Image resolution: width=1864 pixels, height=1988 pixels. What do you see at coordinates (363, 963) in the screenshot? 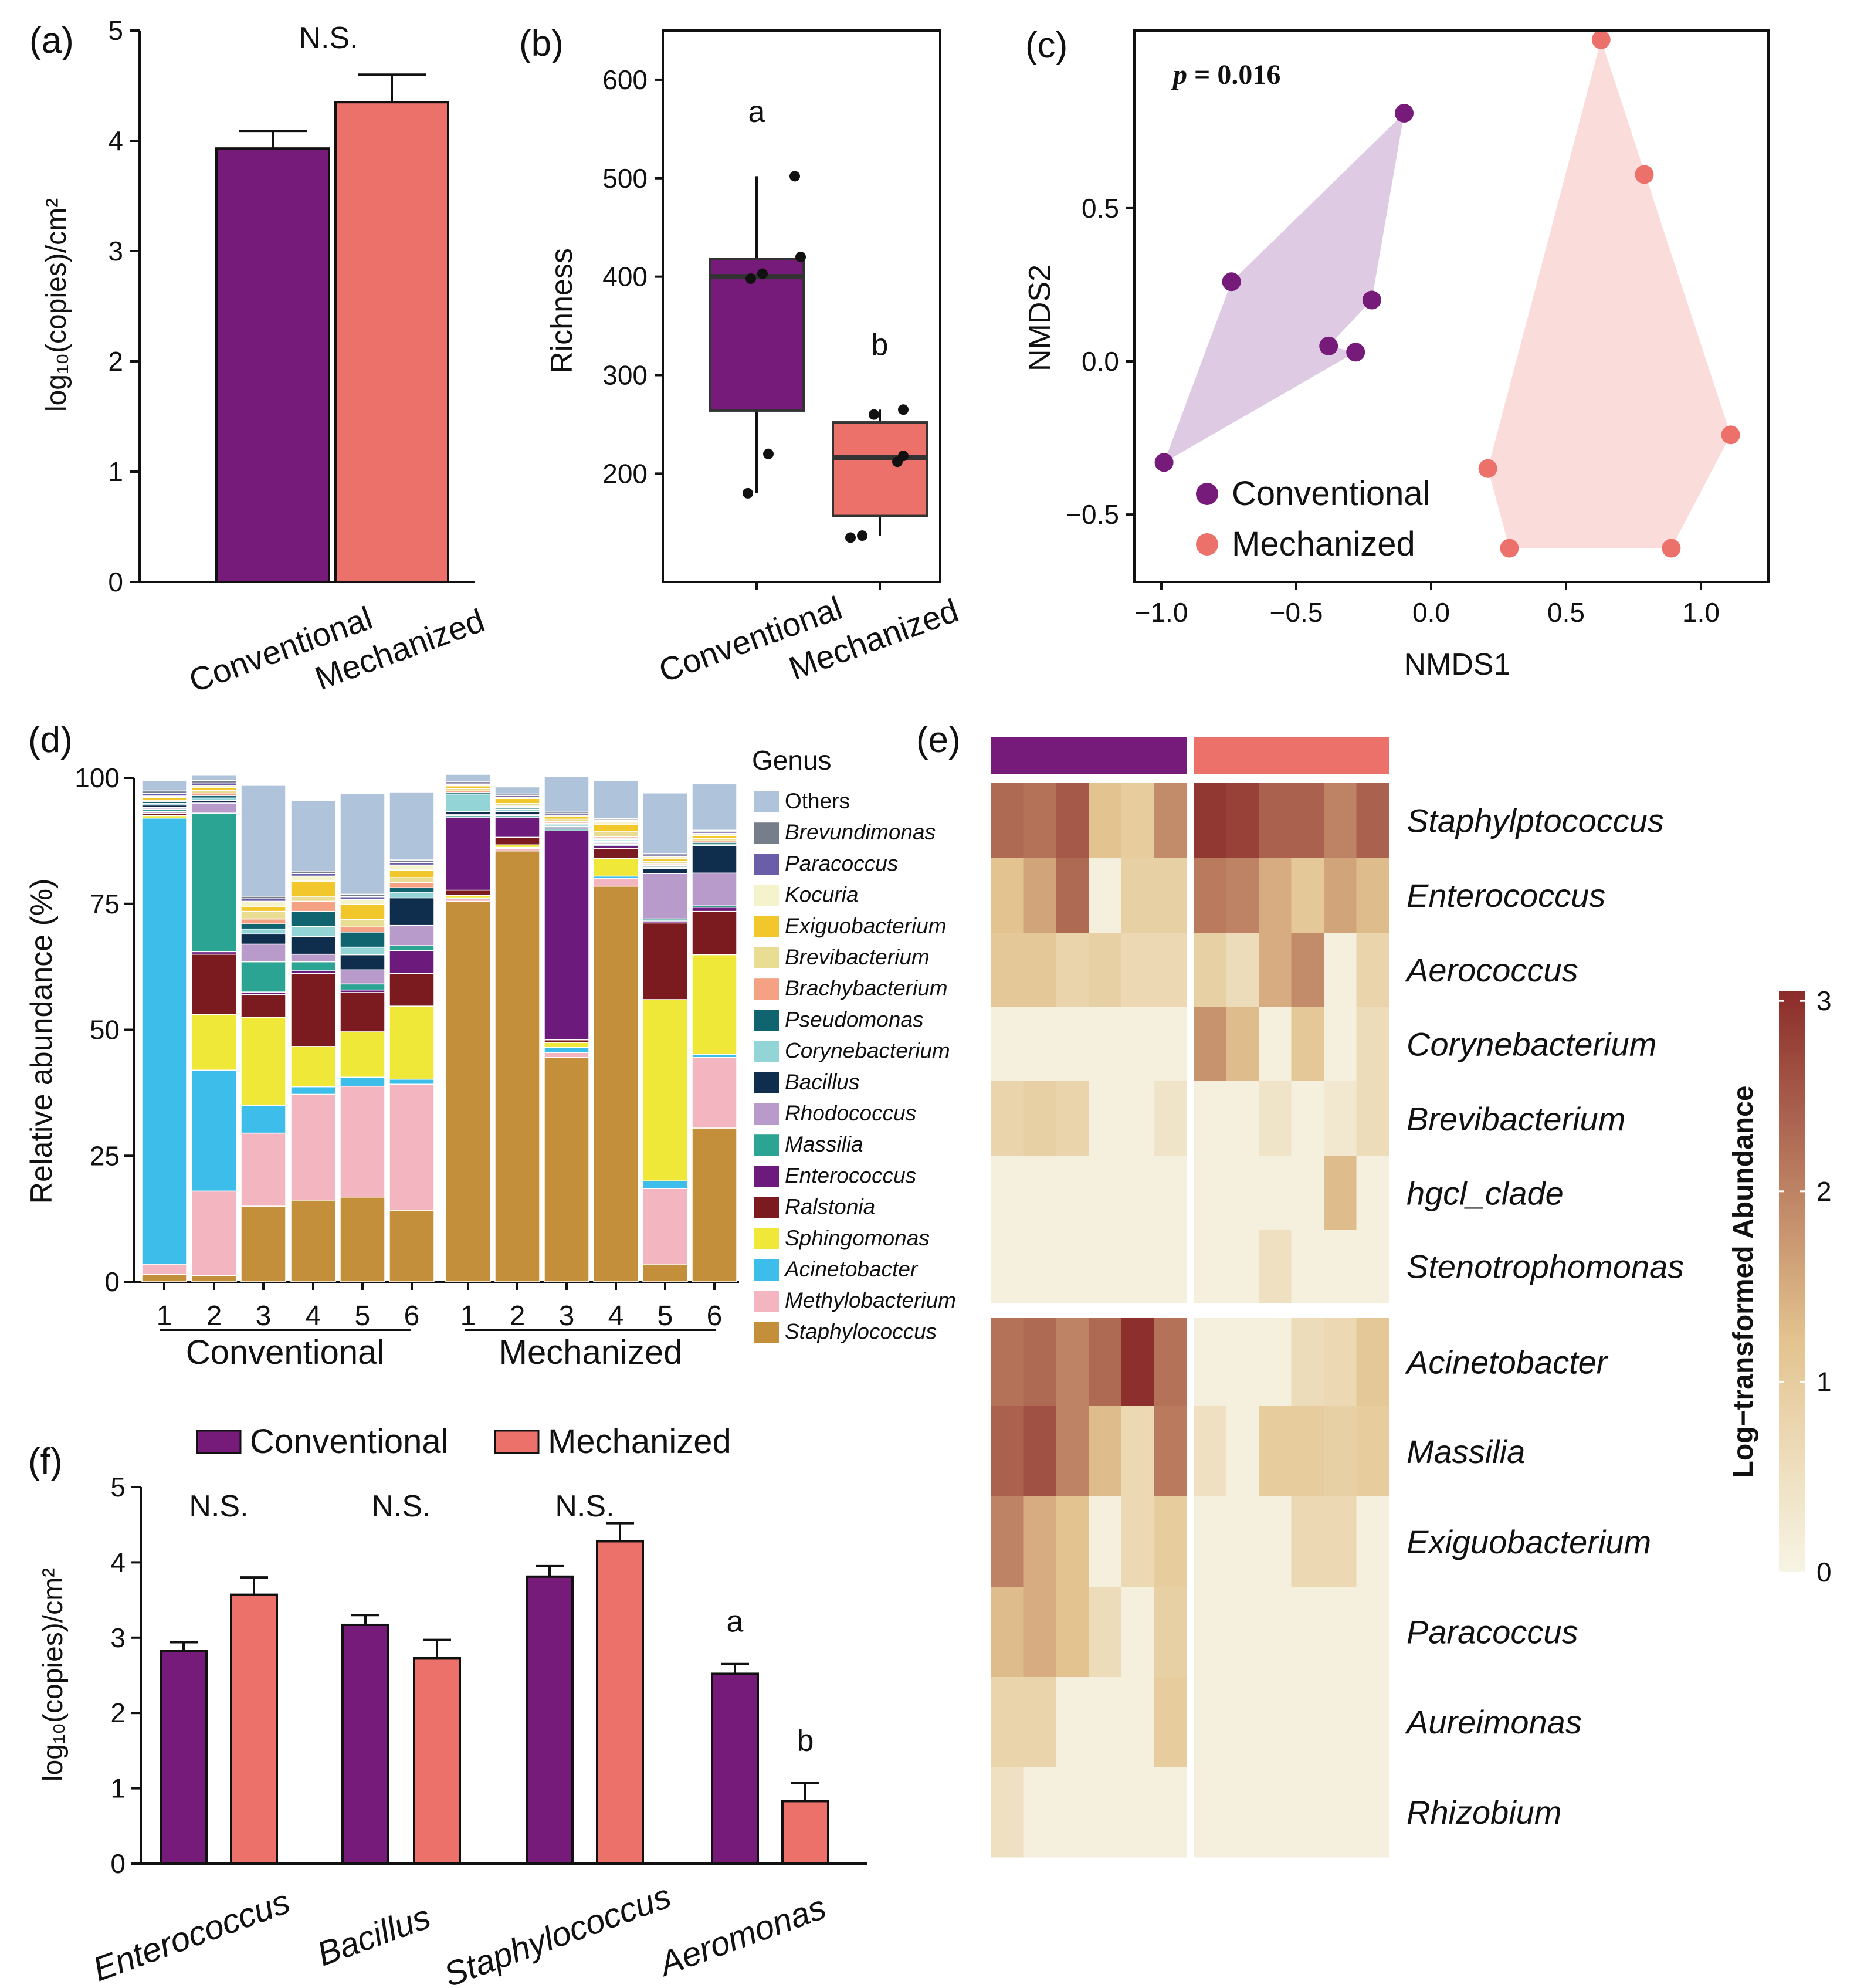
I see `segment-bacillus` at bounding box center [363, 963].